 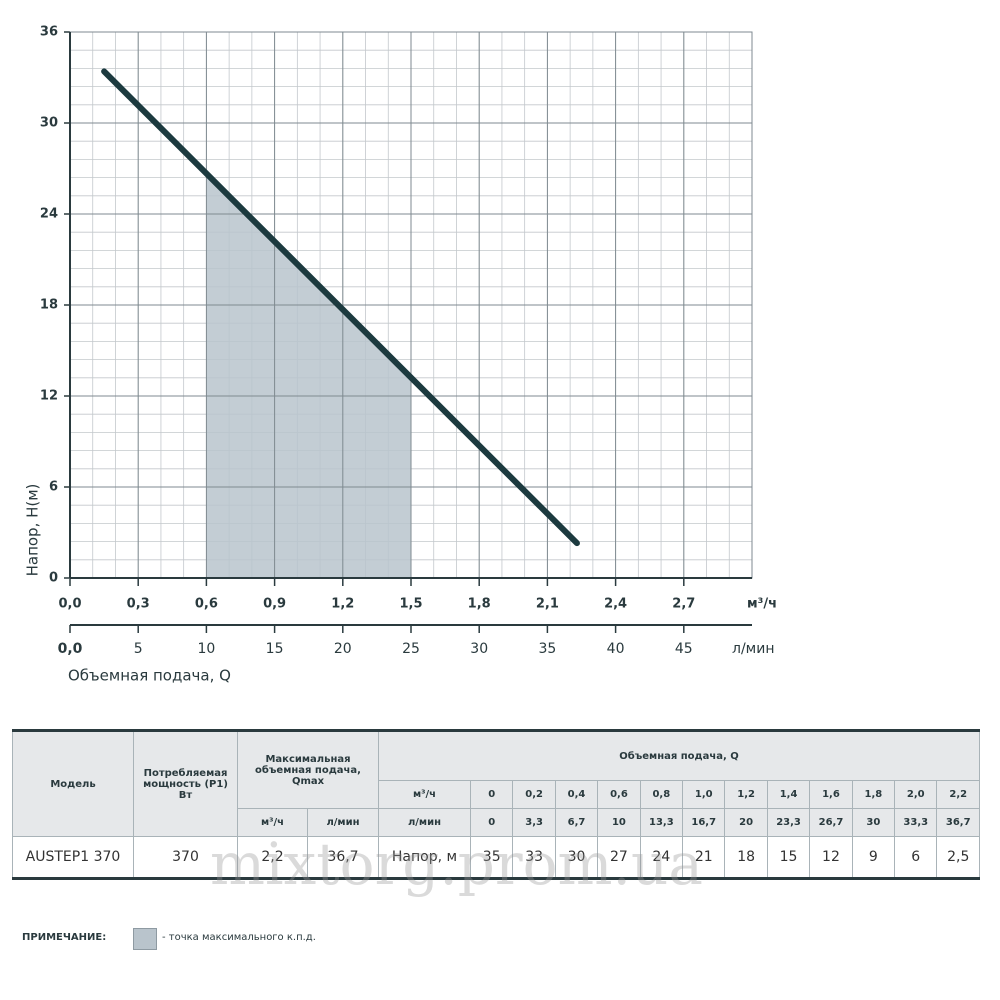 I want to click on cell: 2,5, so click(x=958, y=857).